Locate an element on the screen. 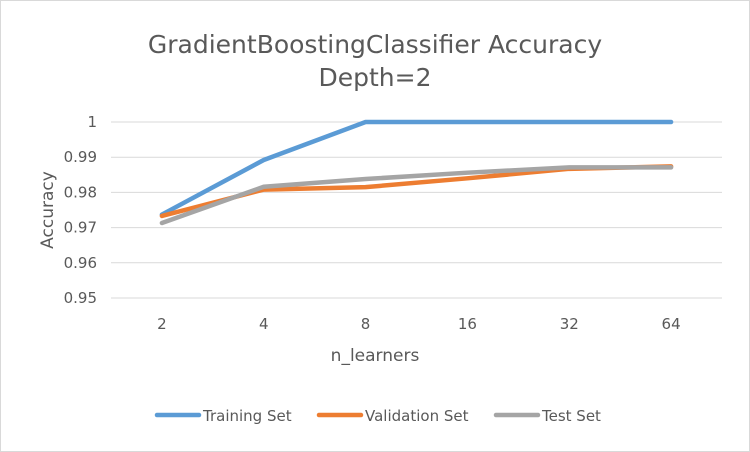  legend: Training Set Validation Set Test Set is located at coordinates (377, 416).